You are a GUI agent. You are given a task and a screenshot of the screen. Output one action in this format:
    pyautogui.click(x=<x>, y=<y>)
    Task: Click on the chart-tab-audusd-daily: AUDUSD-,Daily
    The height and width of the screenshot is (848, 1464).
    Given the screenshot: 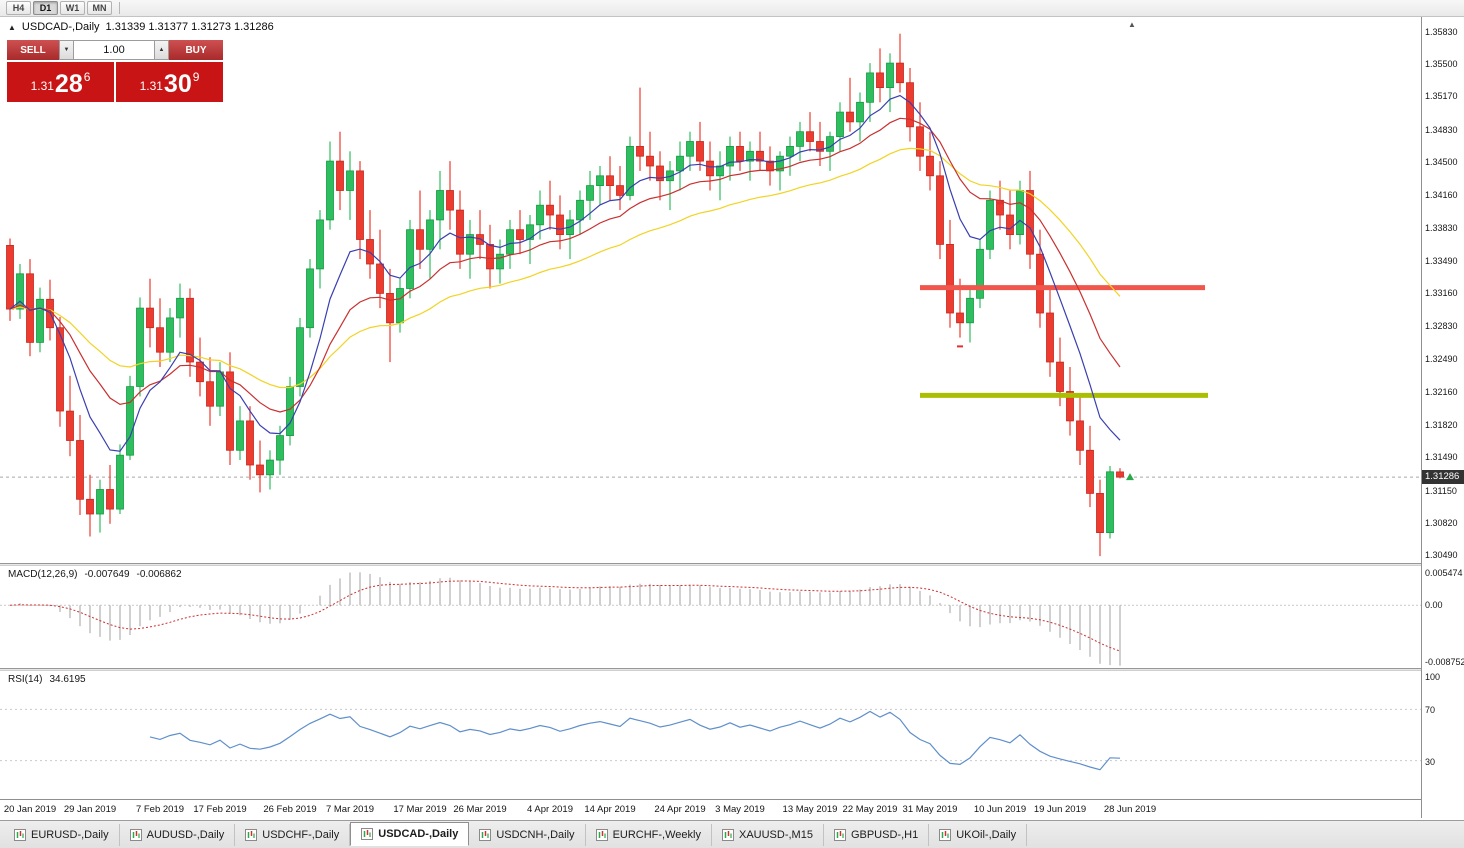 What is the action you would take?
    pyautogui.click(x=178, y=835)
    